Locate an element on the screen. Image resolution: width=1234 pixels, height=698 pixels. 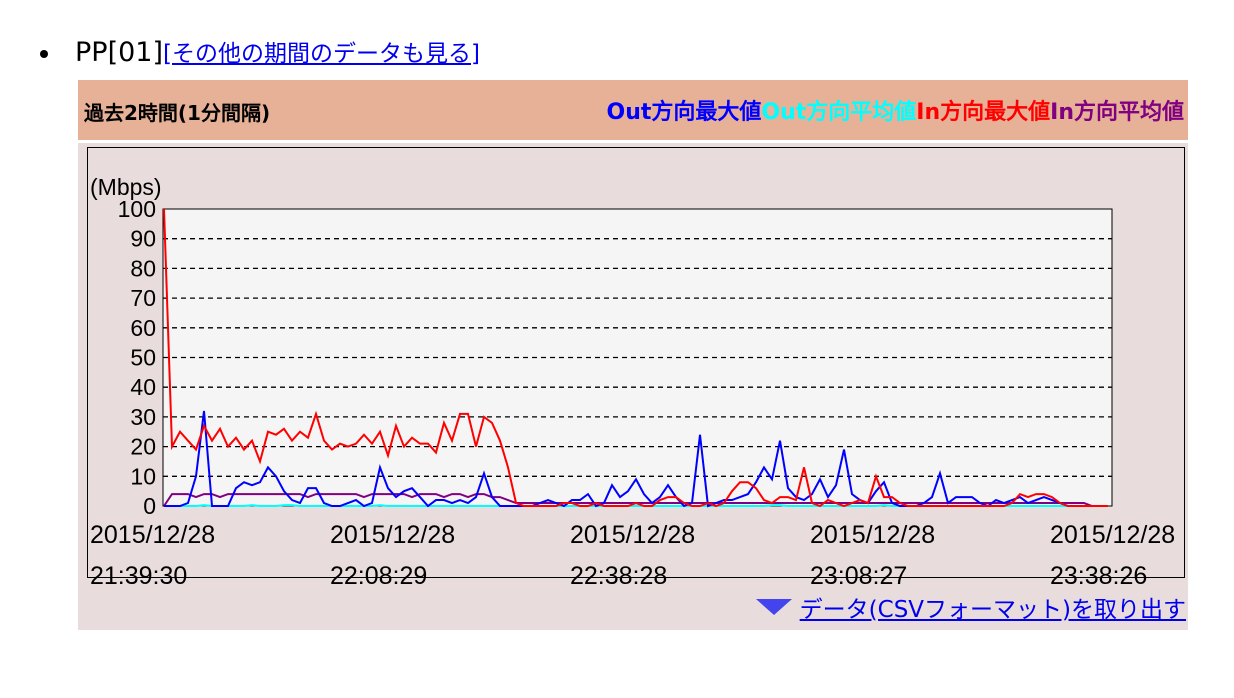
y-tick-label: 80 is located at coordinates (143, 268).